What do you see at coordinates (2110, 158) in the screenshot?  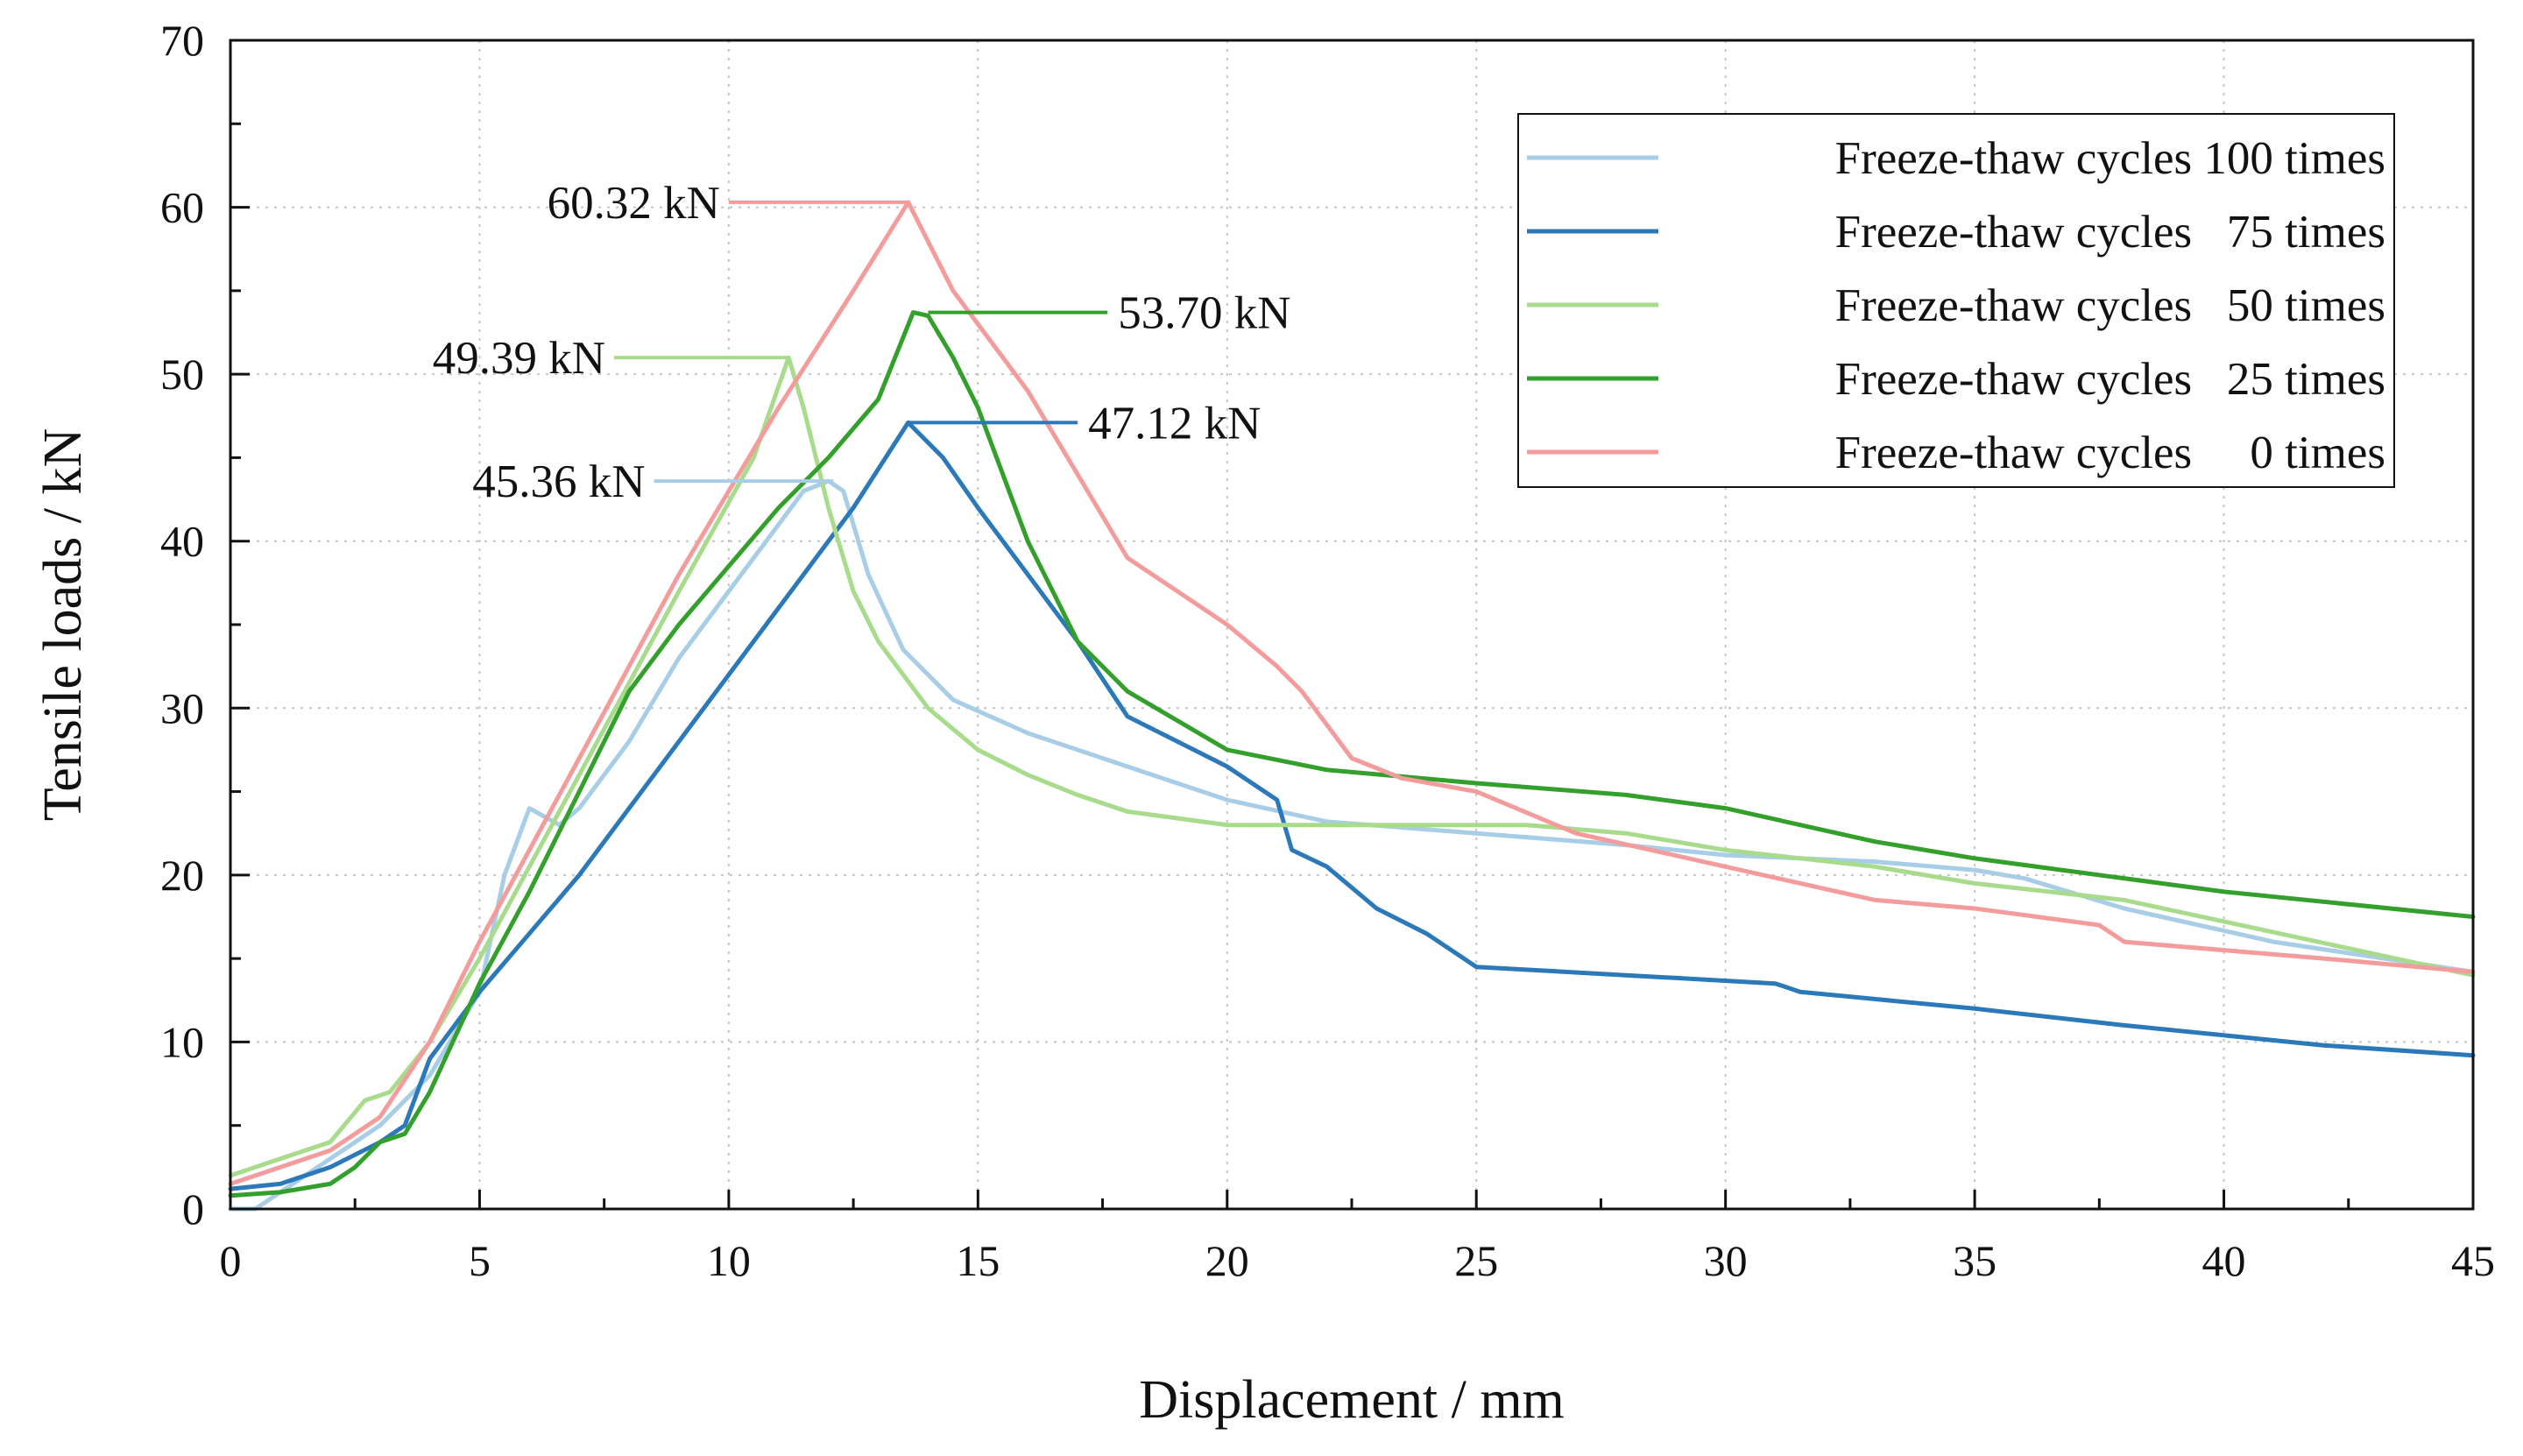 I see `legend-label-0: Freeze-thaw cycles 100 times` at bounding box center [2110, 158].